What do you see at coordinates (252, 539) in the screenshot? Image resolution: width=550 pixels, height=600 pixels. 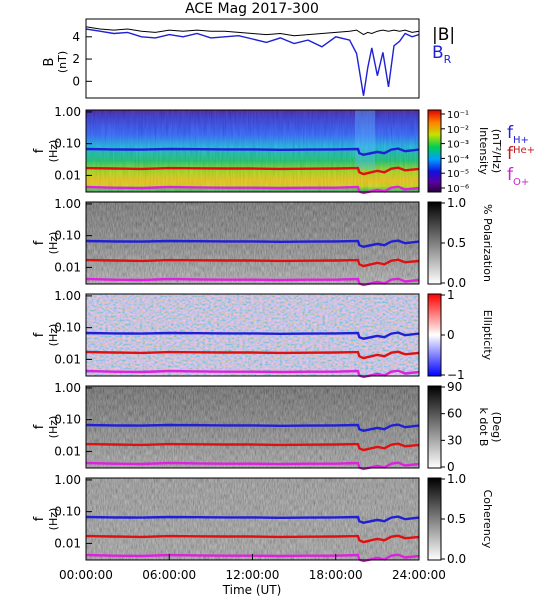 I see `coh-gyro-line-he` at bounding box center [252, 539].